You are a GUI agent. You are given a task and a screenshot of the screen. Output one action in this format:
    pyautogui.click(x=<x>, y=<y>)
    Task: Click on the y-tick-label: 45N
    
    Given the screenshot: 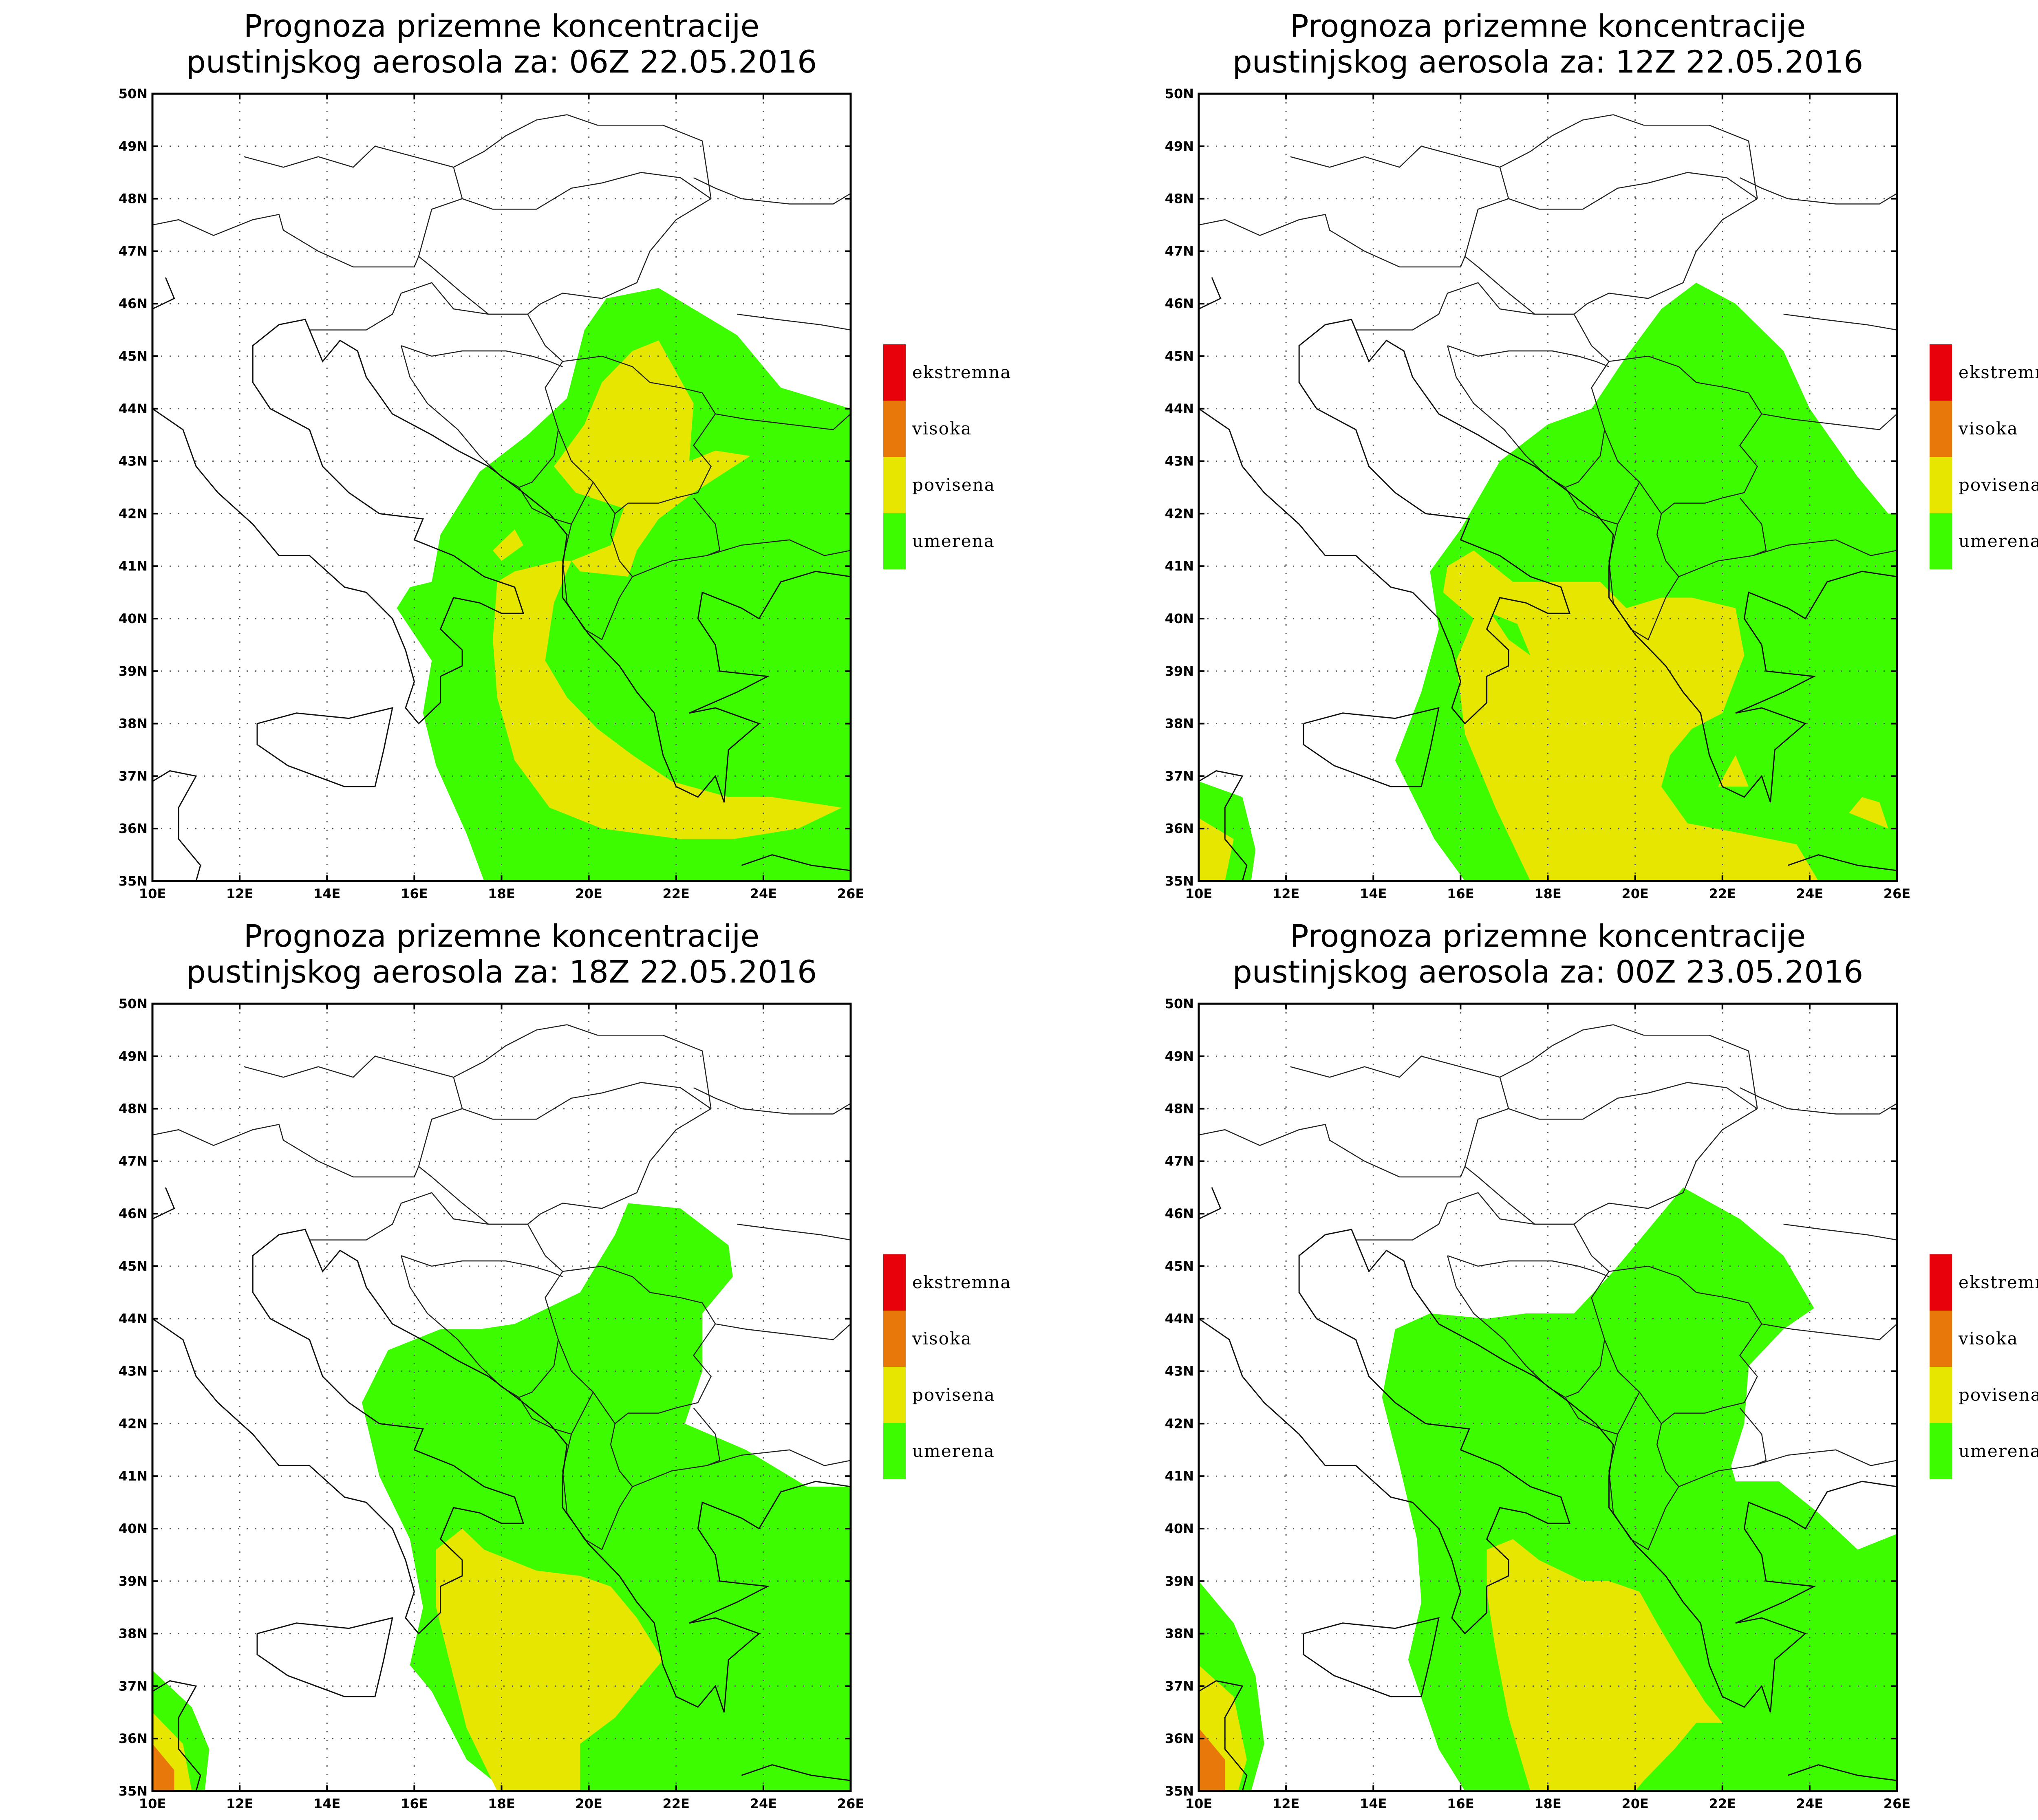 What is the action you would take?
    pyautogui.click(x=1180, y=1266)
    